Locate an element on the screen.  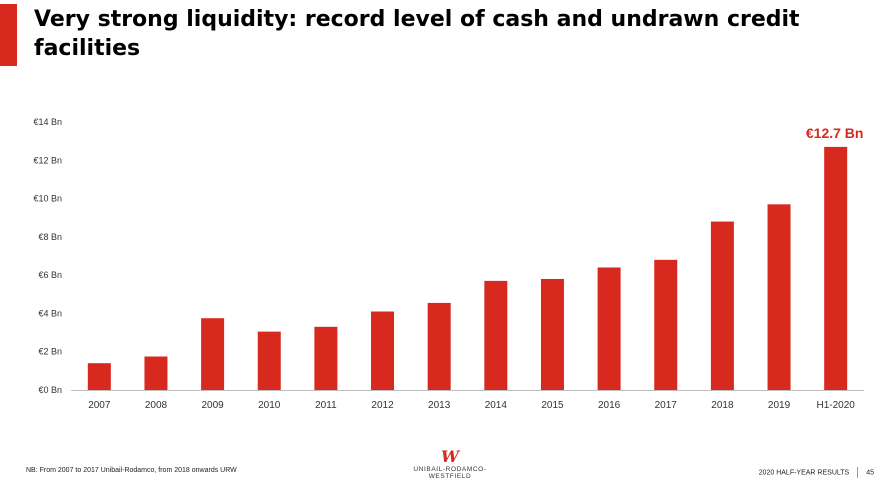
x-tick-label: 2012 is located at coordinates (382, 405).